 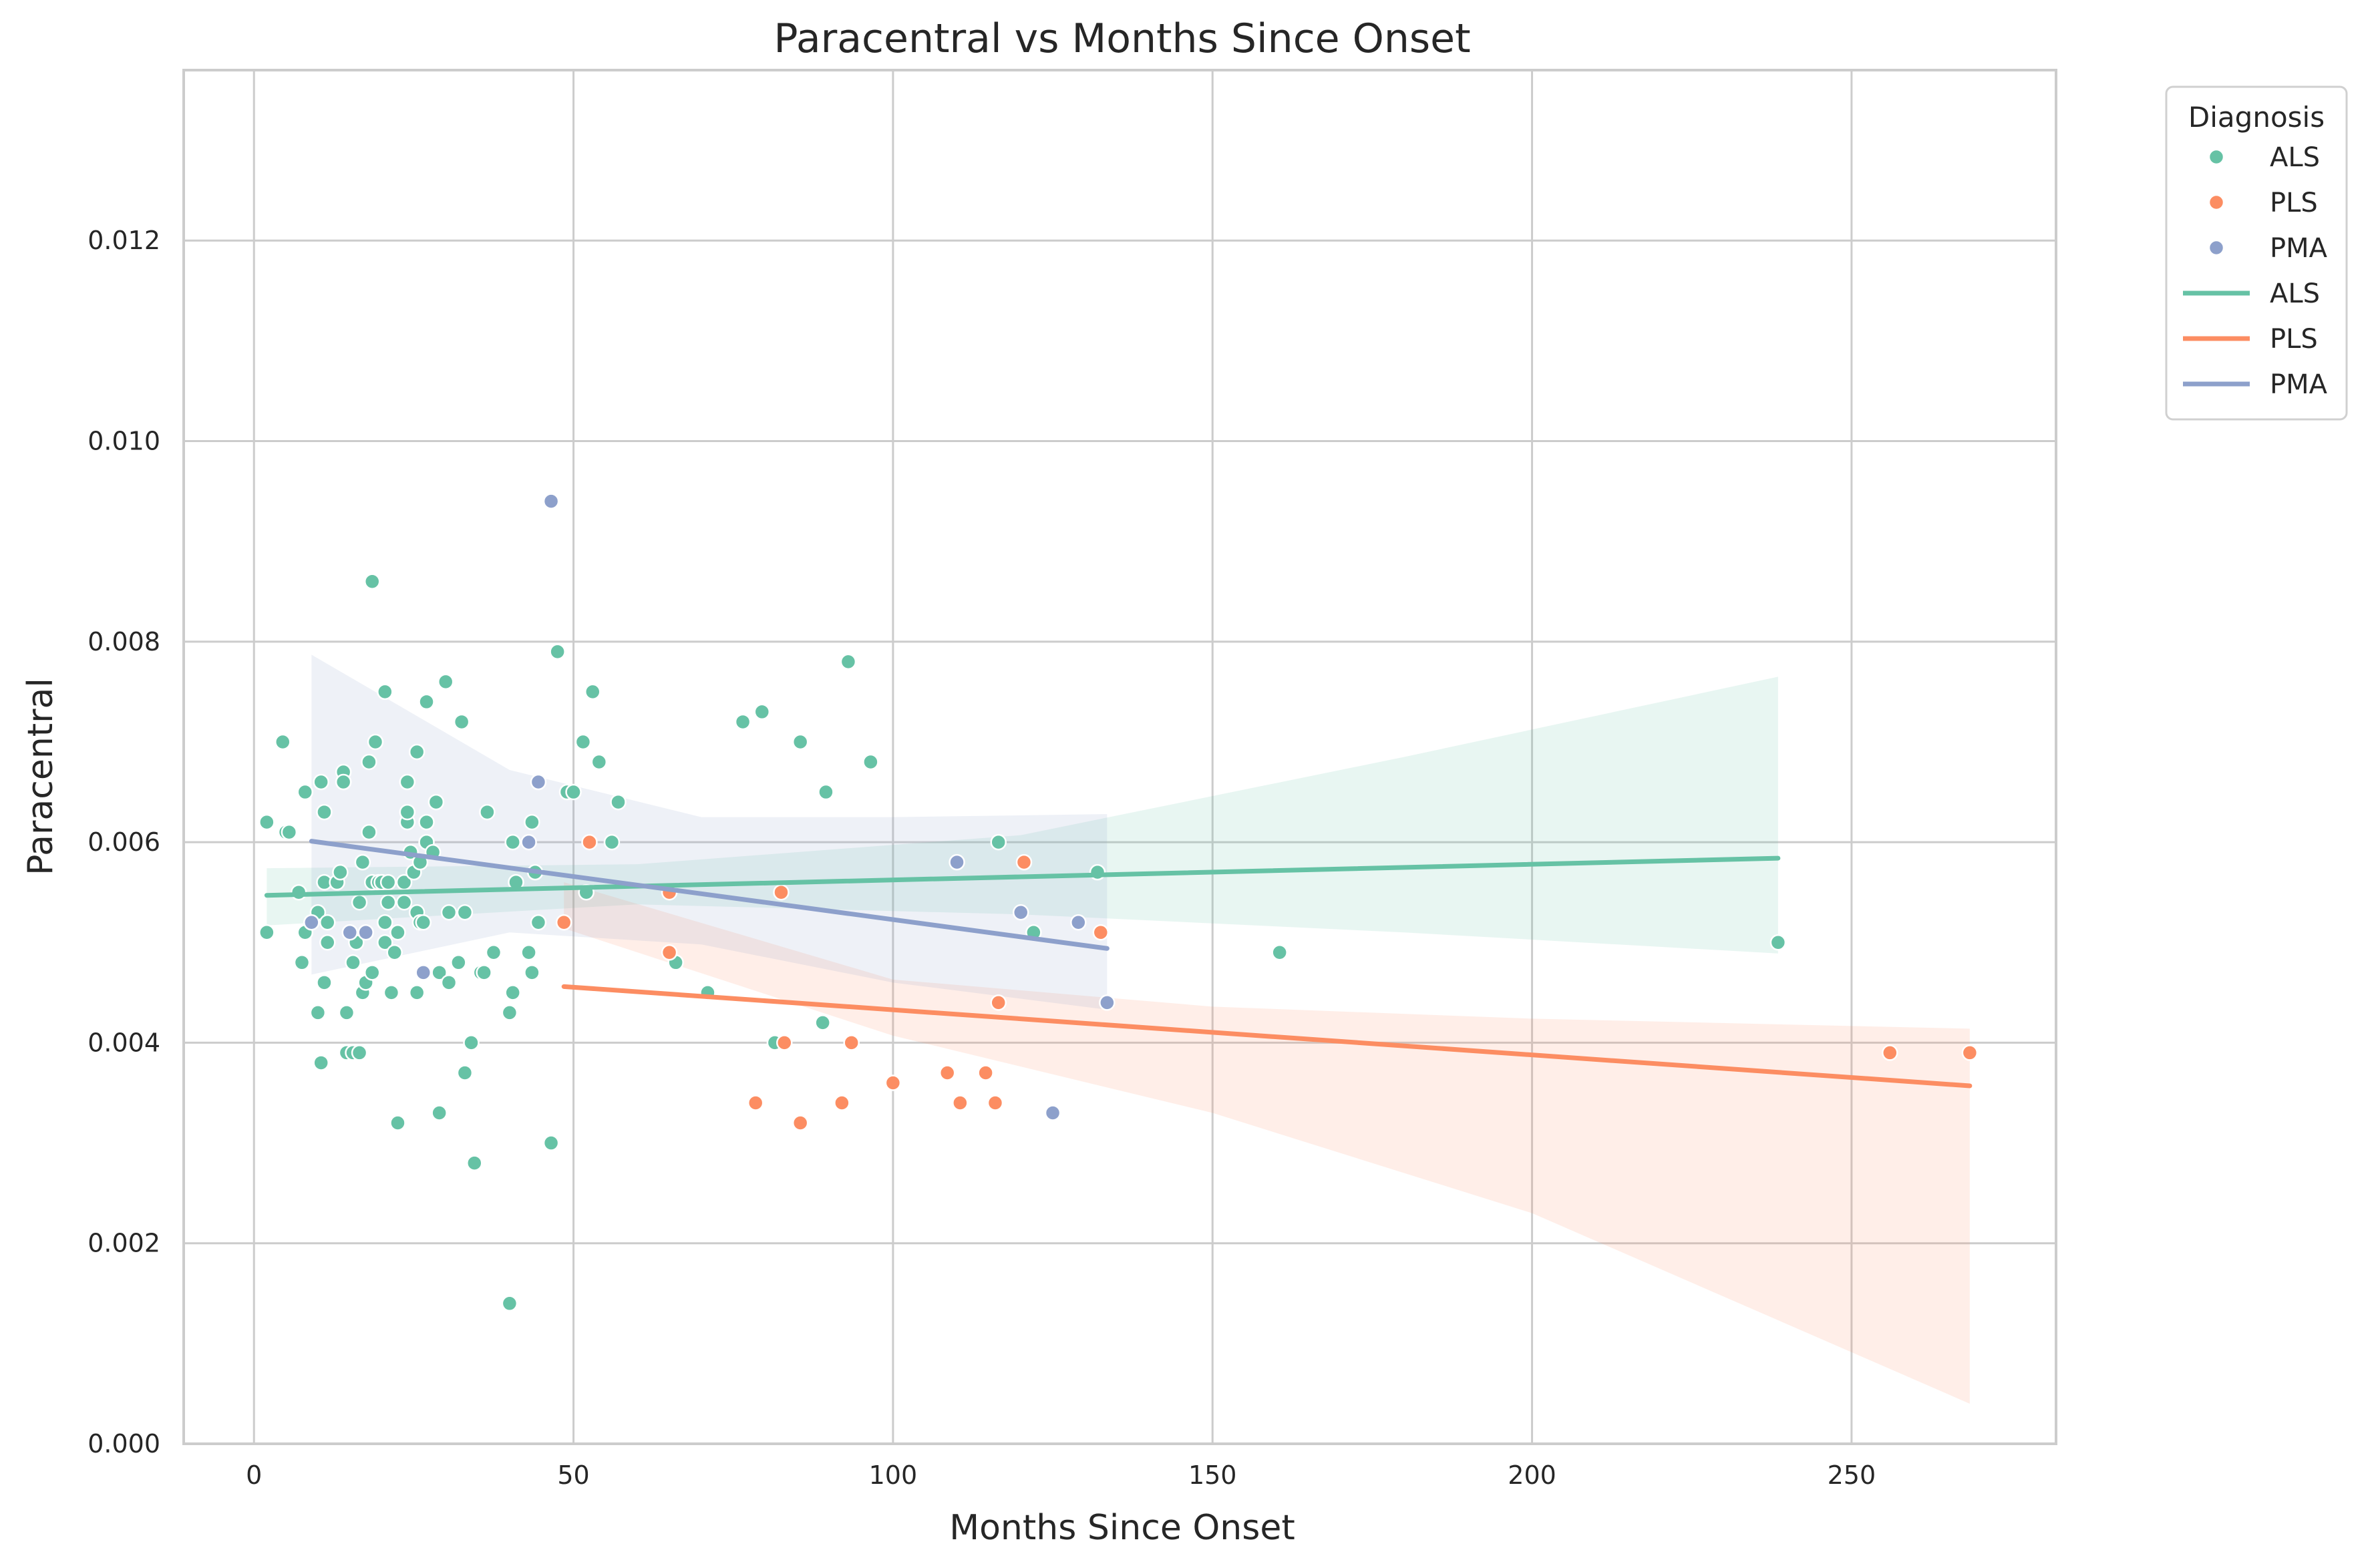 I want to click on y-tick-label: 0.006, so click(x=124, y=842).